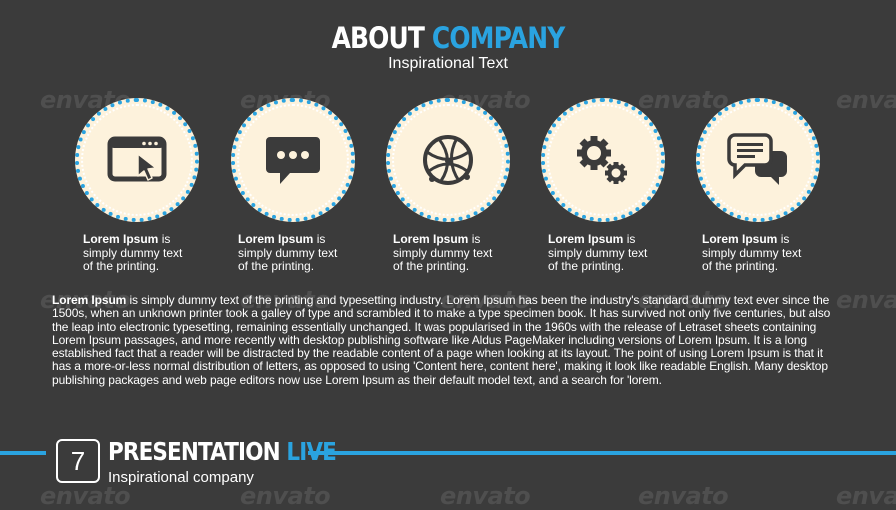 Image resolution: width=896 pixels, height=510 pixels. Describe the element at coordinates (181, 477) in the screenshot. I see `footer-subtitle: Inspirational company` at that location.